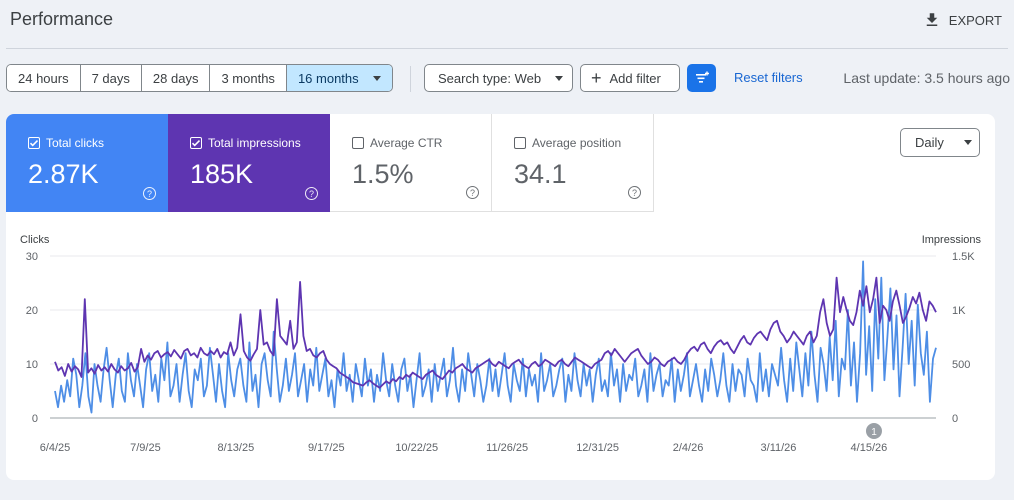 Image resolution: width=1014 pixels, height=500 pixels. What do you see at coordinates (768, 77) in the screenshot?
I see `reset-filters-link: Reset filters` at bounding box center [768, 77].